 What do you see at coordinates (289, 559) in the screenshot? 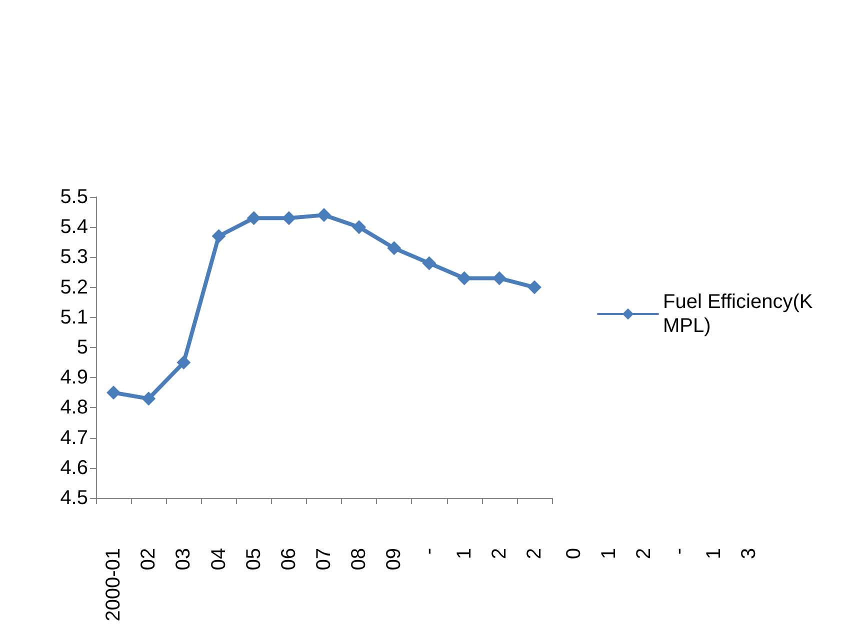
I see `x-tick-label: 06` at bounding box center [289, 559].